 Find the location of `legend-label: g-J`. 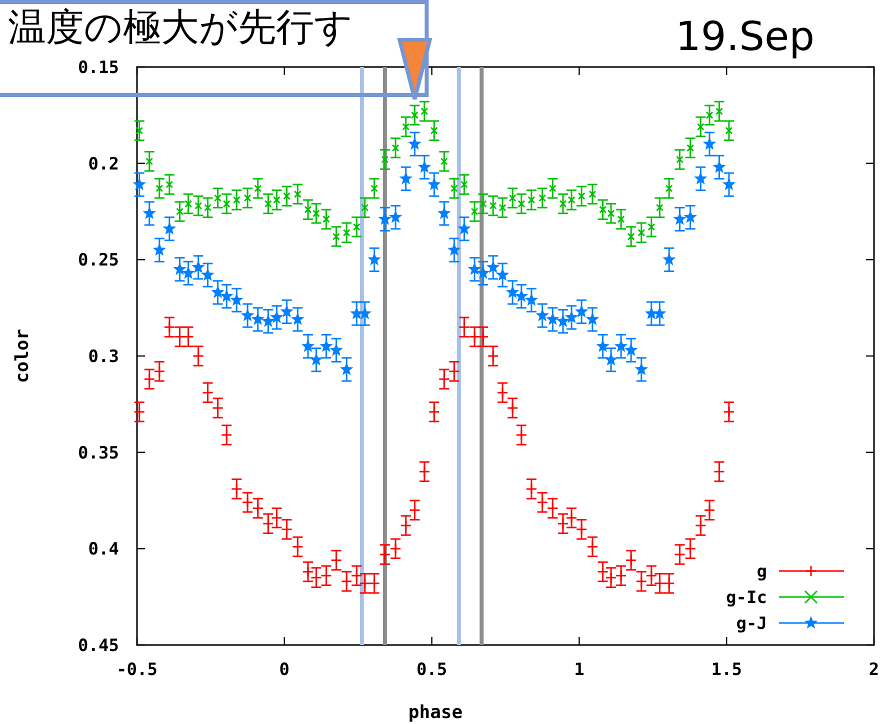

legend-label: g-J is located at coordinates (751, 624).